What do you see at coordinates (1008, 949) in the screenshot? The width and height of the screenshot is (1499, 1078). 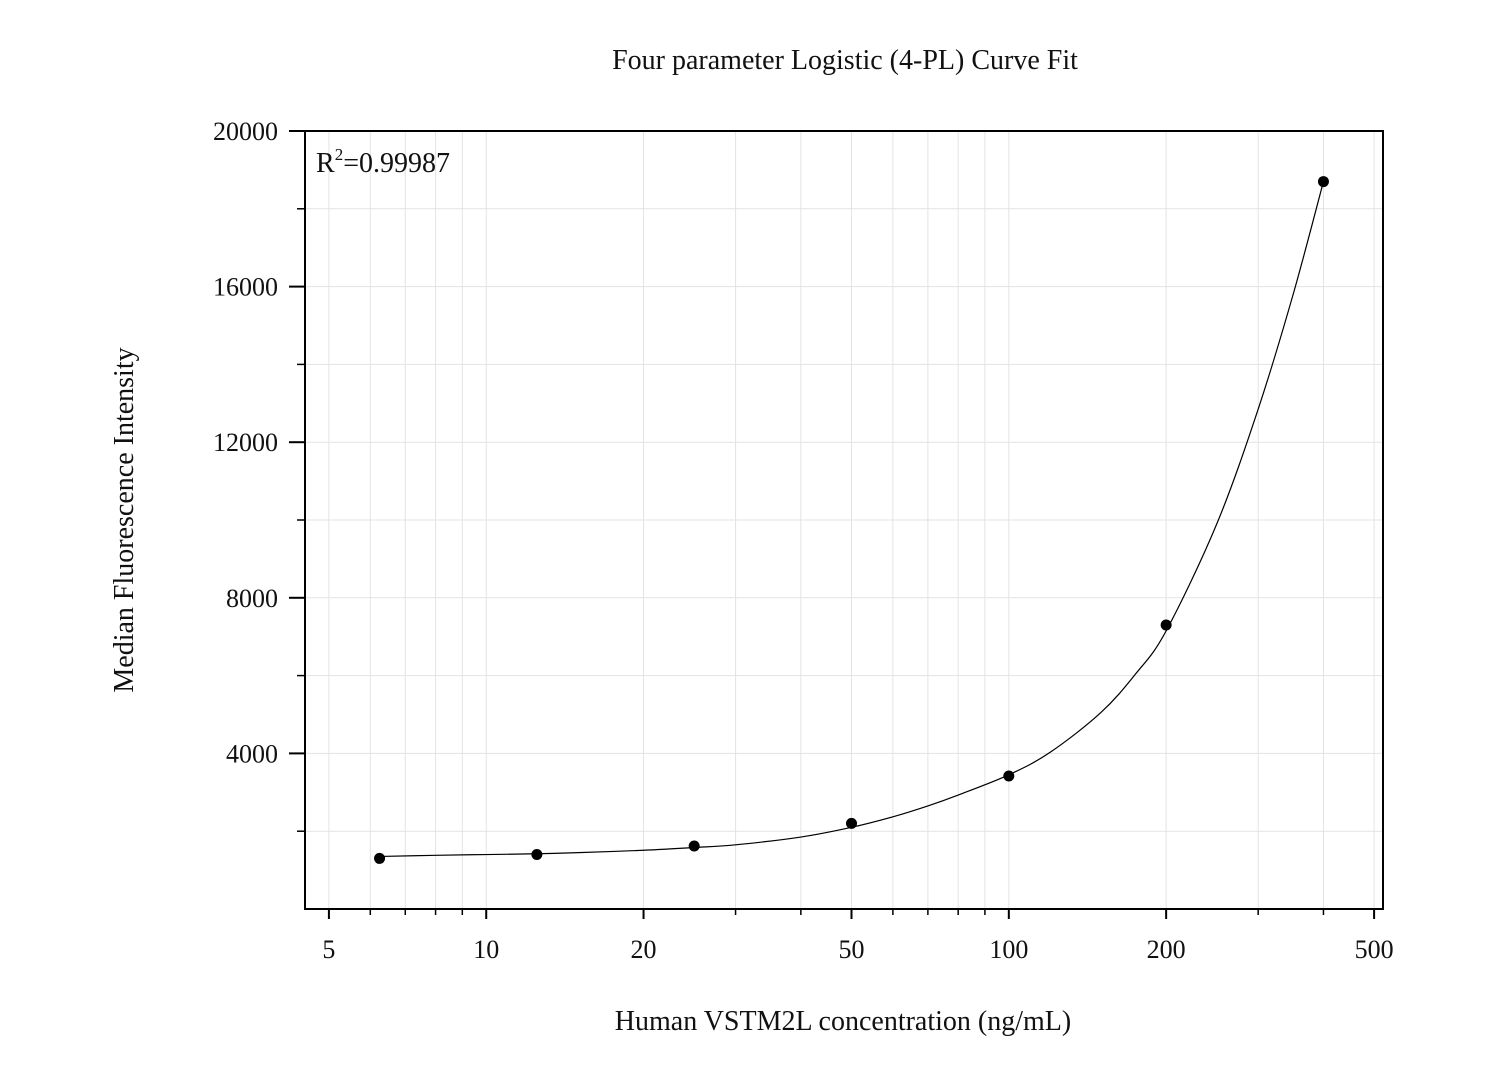 I see `x-tick-label: 100` at bounding box center [1008, 949].